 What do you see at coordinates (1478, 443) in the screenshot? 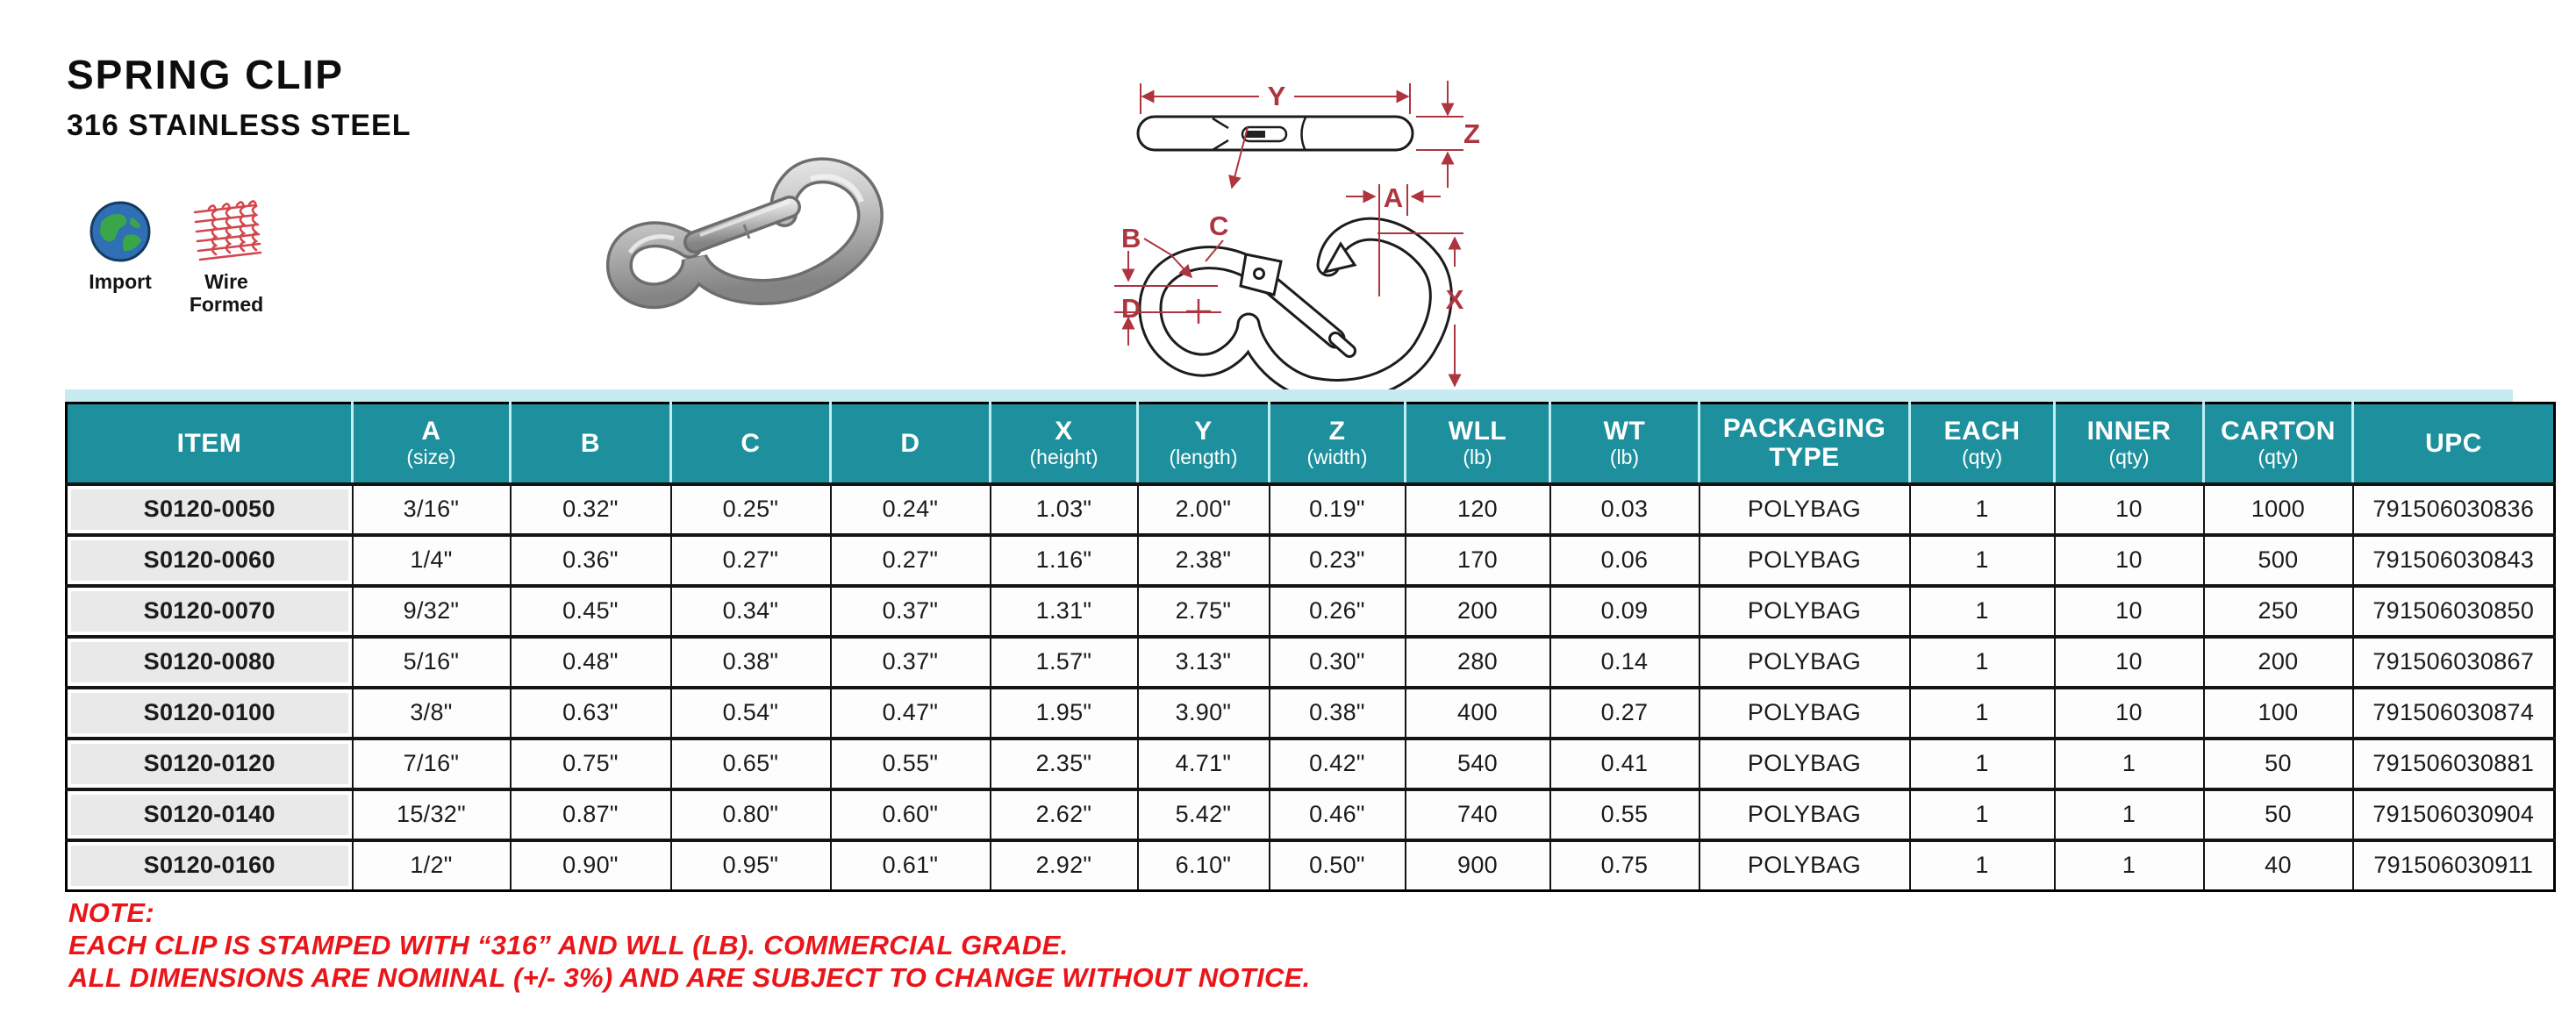
I see `column-header: WLL (lb)` at bounding box center [1478, 443].